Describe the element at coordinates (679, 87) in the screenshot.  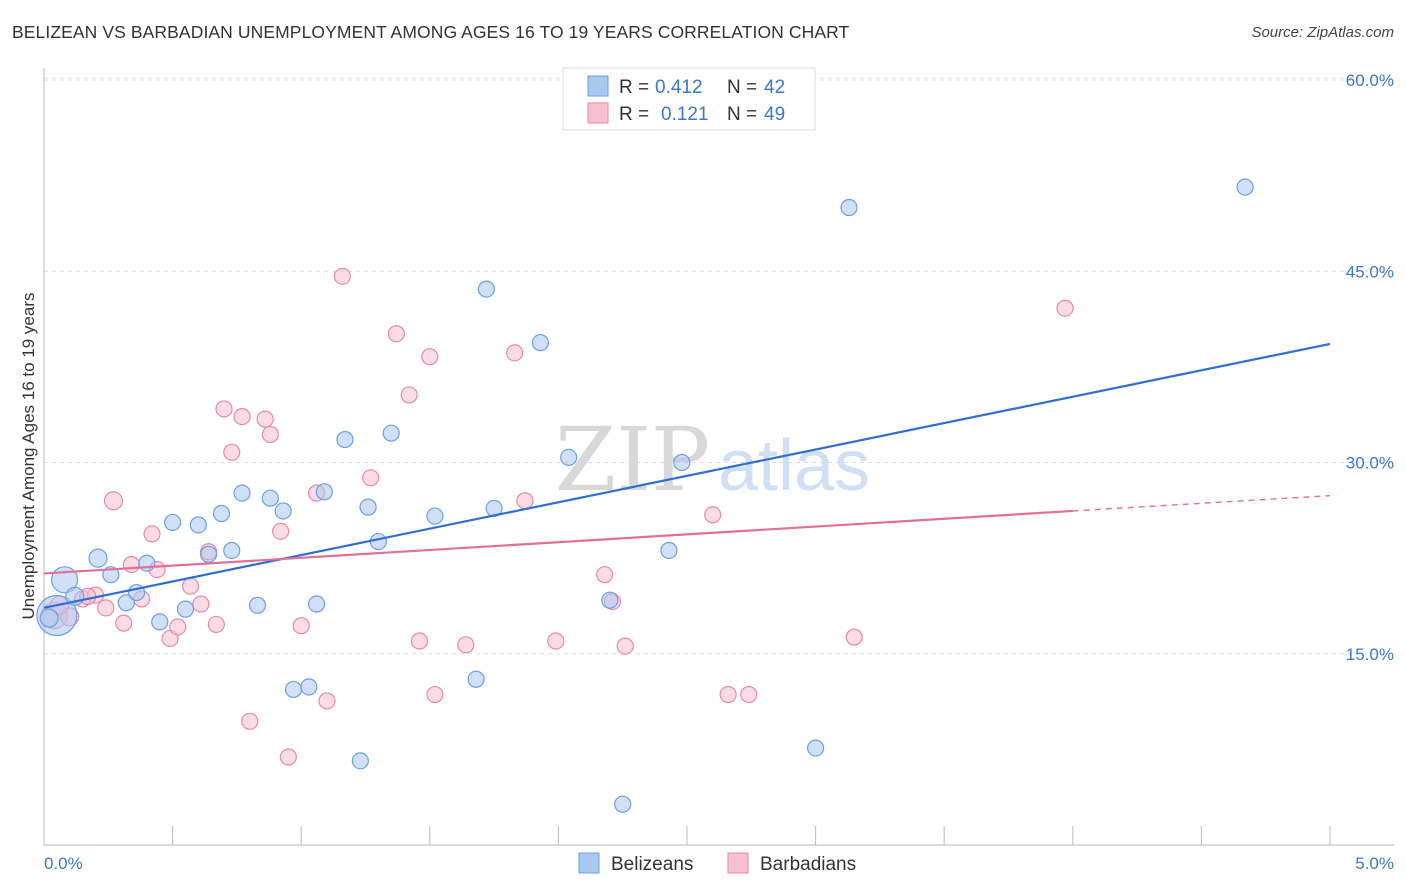
I see `legend-r-value-1: 0.412` at that location.